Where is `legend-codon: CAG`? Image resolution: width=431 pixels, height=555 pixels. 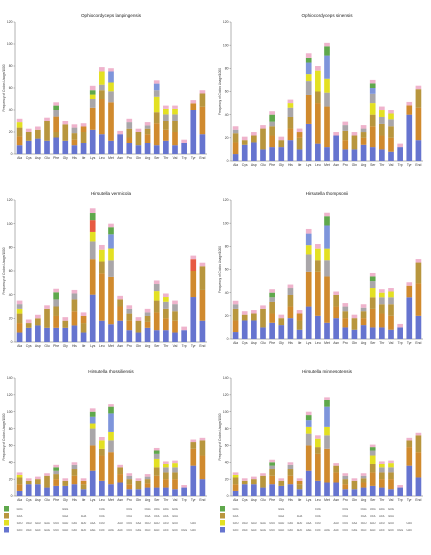 legend-codon: CAG is located at coordinates (355, 530).